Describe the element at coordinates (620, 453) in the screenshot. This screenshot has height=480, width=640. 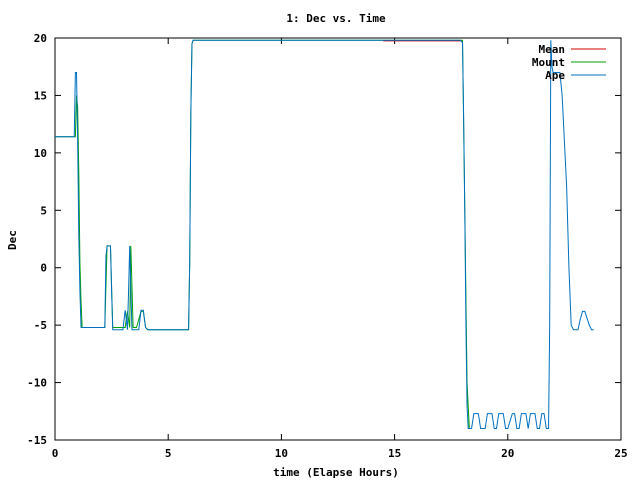
I see `x-tick-label: 25` at that location.